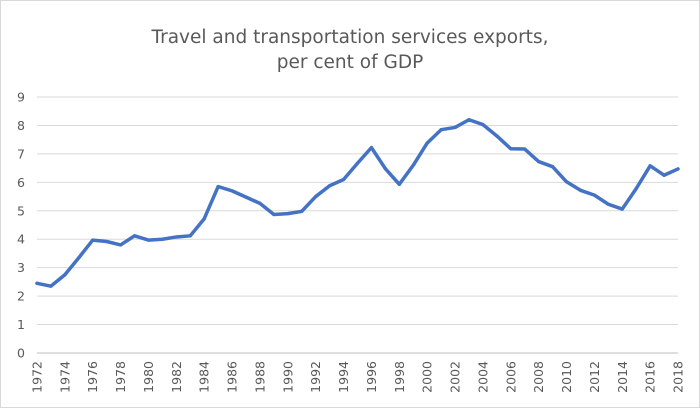 The image size is (700, 408). I want to click on data-point-2016, so click(650, 166).